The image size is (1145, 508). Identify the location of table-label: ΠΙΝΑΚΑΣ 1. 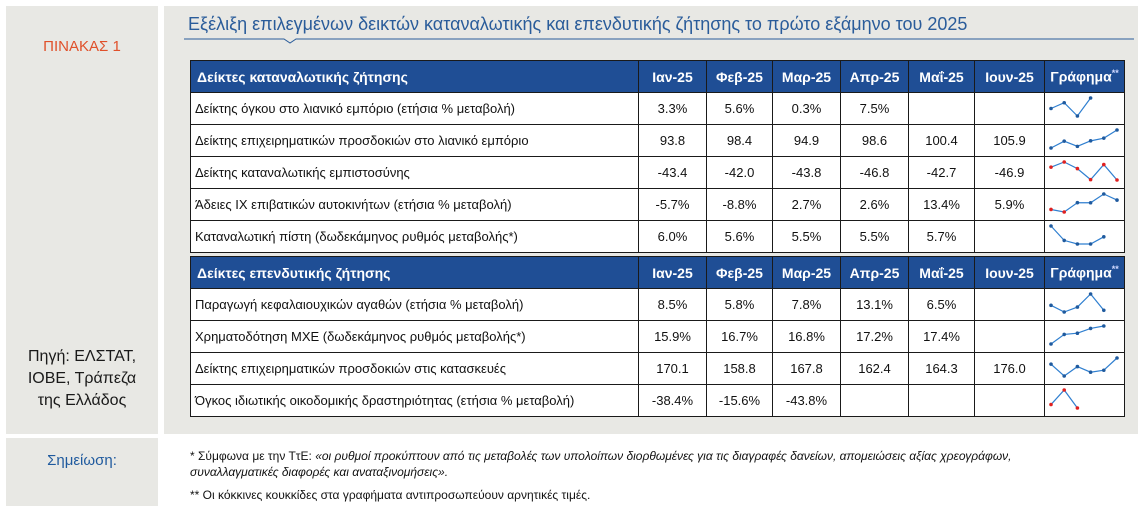
(82, 46).